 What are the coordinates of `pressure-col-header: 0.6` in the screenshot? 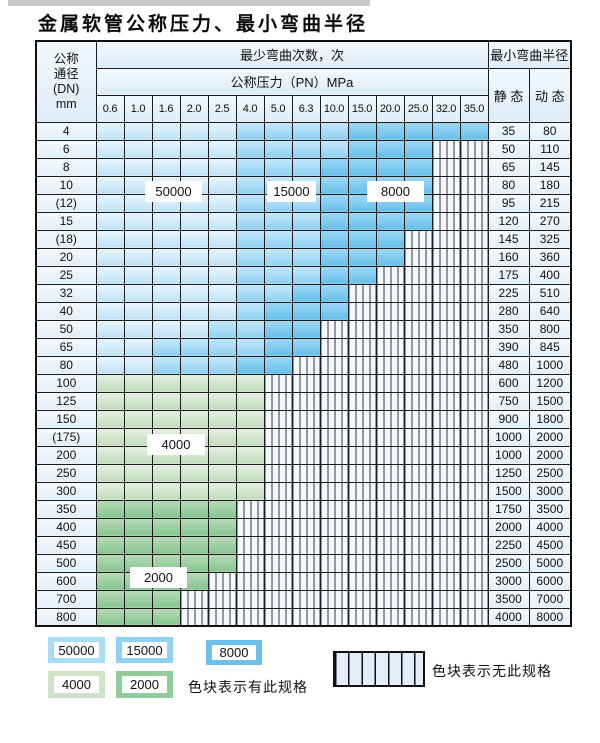 It's located at (110, 108).